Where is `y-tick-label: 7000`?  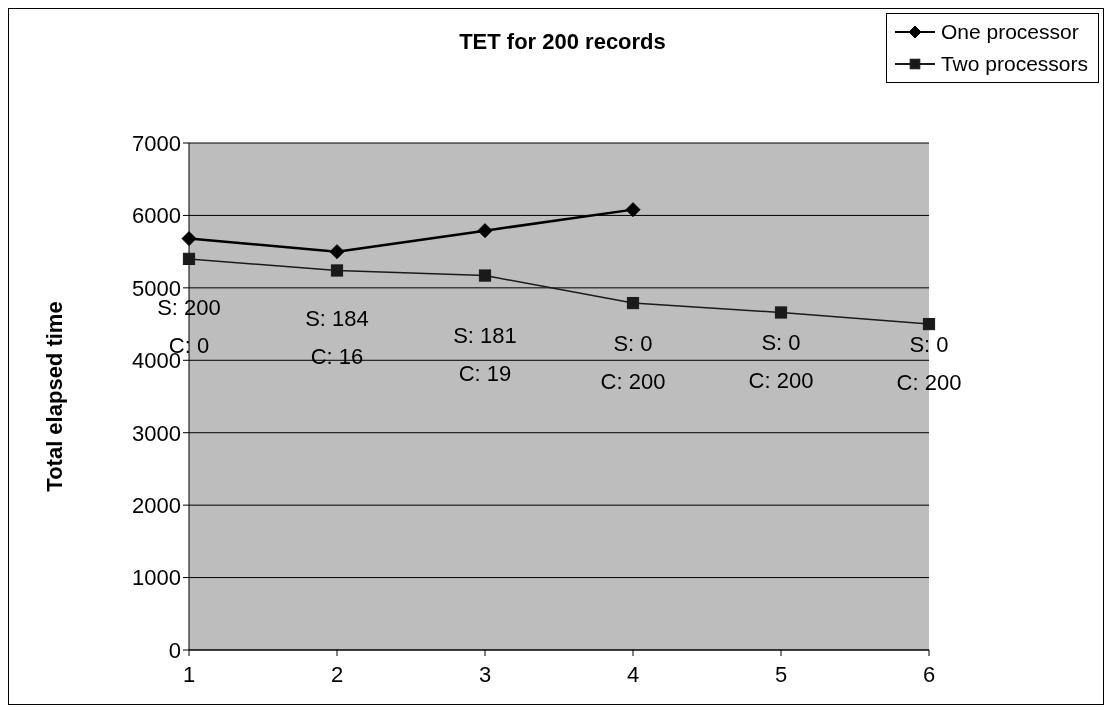 y-tick-label: 7000 is located at coordinates (156, 143).